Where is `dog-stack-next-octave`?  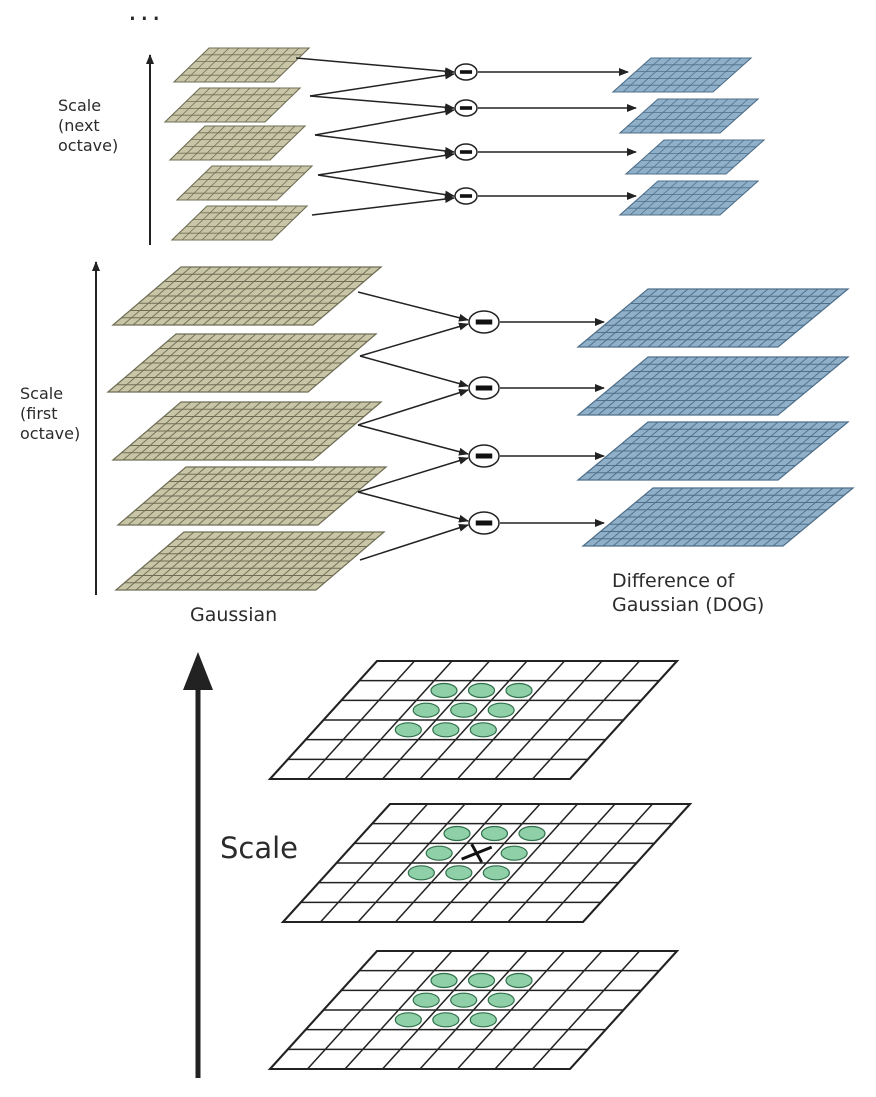 dog-stack-next-octave is located at coordinates (688, 136).